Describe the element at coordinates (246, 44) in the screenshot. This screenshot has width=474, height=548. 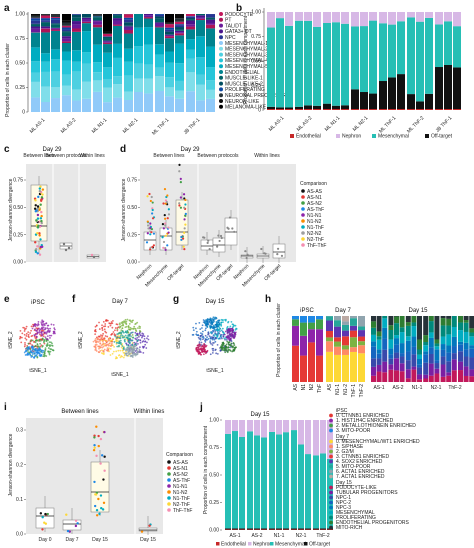
I see `legend-label: MESENCHYMAL-1` at that location.